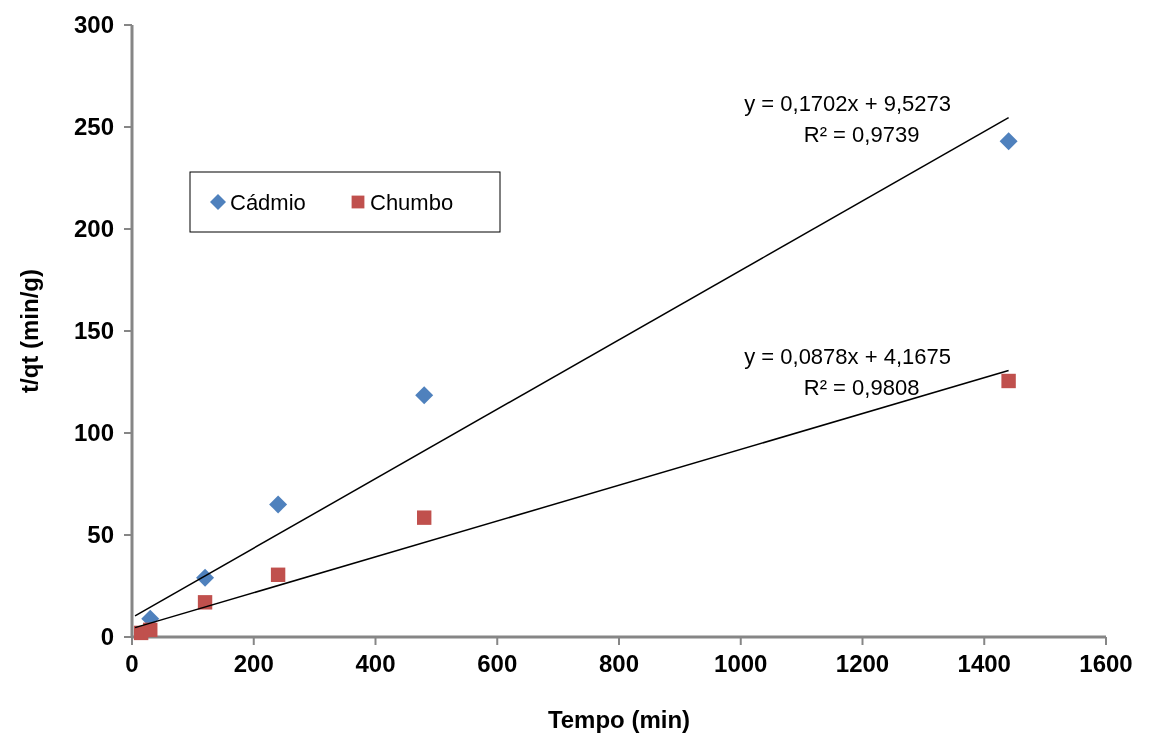 This screenshot has width=1153, height=740. I want to click on y-tick-label: 50, so click(100, 534).